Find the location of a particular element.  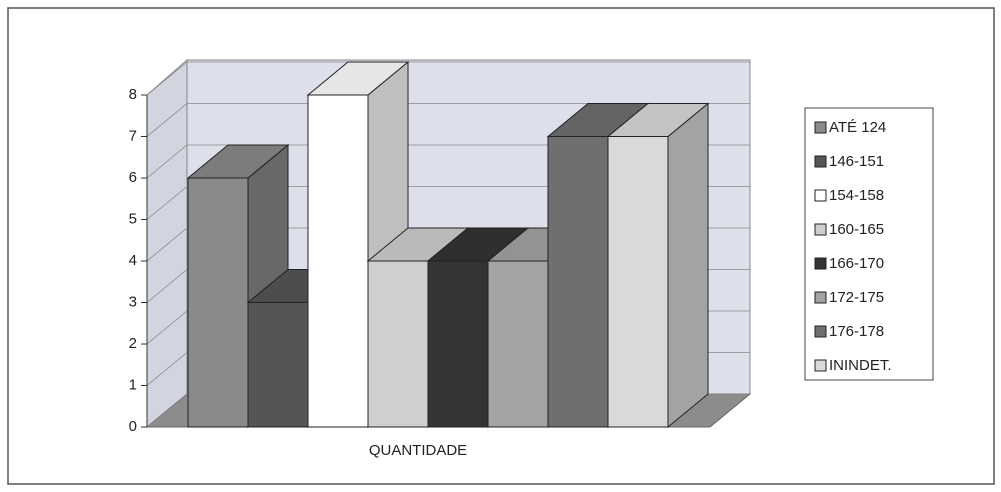

legend-label: ININDET. is located at coordinates (860, 365).